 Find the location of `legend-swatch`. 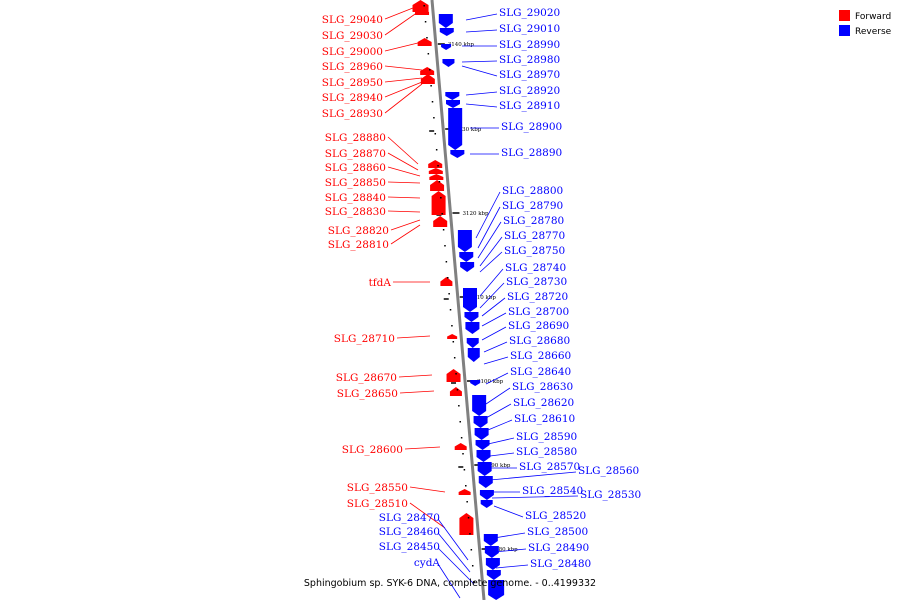

legend-swatch is located at coordinates (844, 30).